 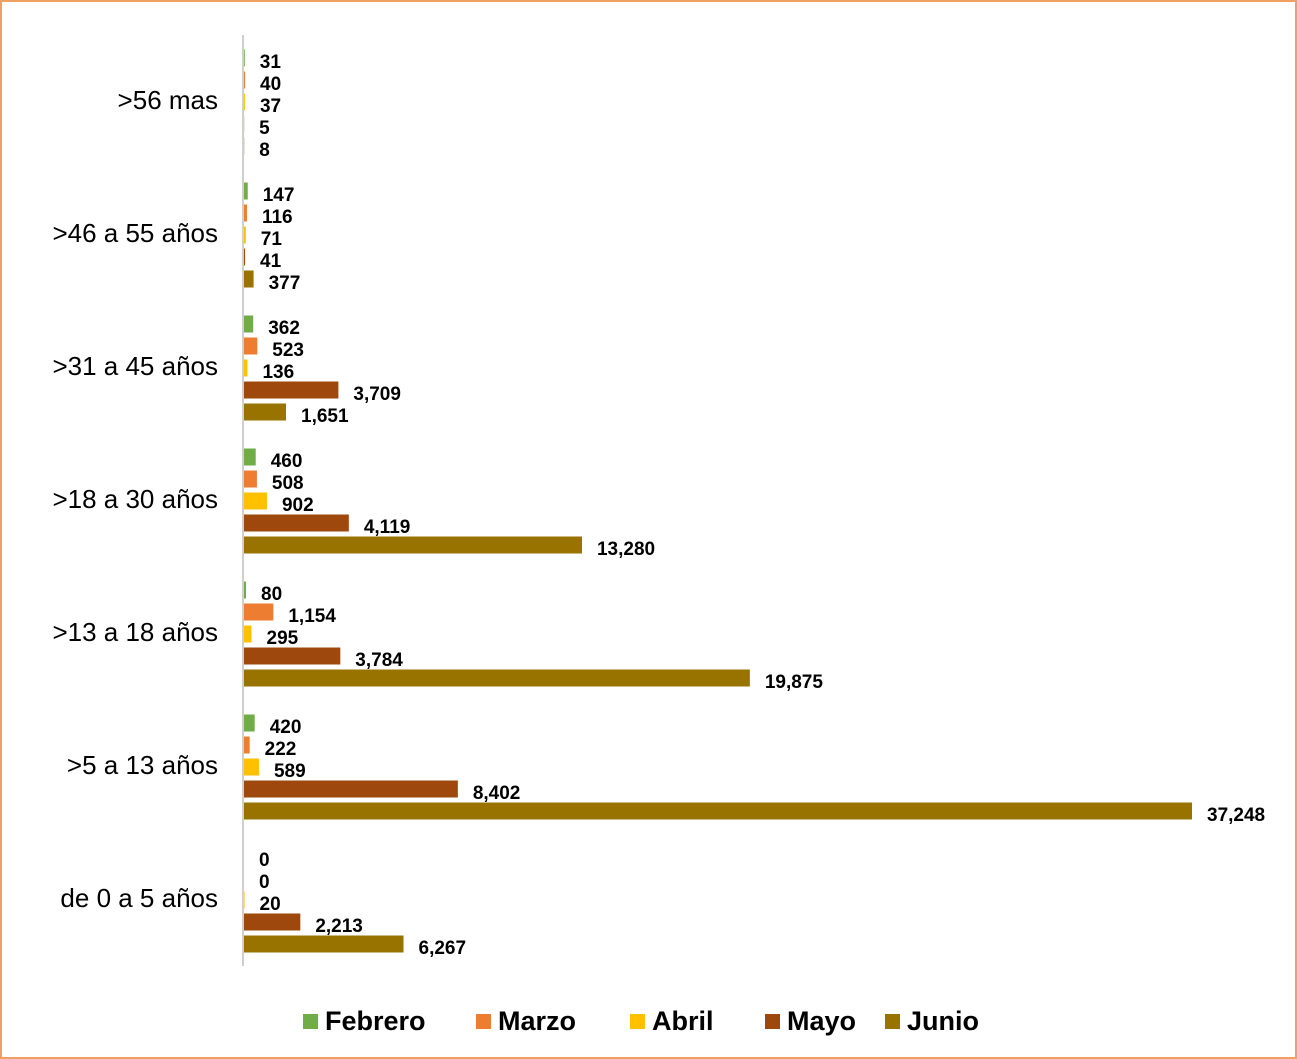 What do you see at coordinates (1236, 815) in the screenshot?
I see `data-label: 37,248` at bounding box center [1236, 815].